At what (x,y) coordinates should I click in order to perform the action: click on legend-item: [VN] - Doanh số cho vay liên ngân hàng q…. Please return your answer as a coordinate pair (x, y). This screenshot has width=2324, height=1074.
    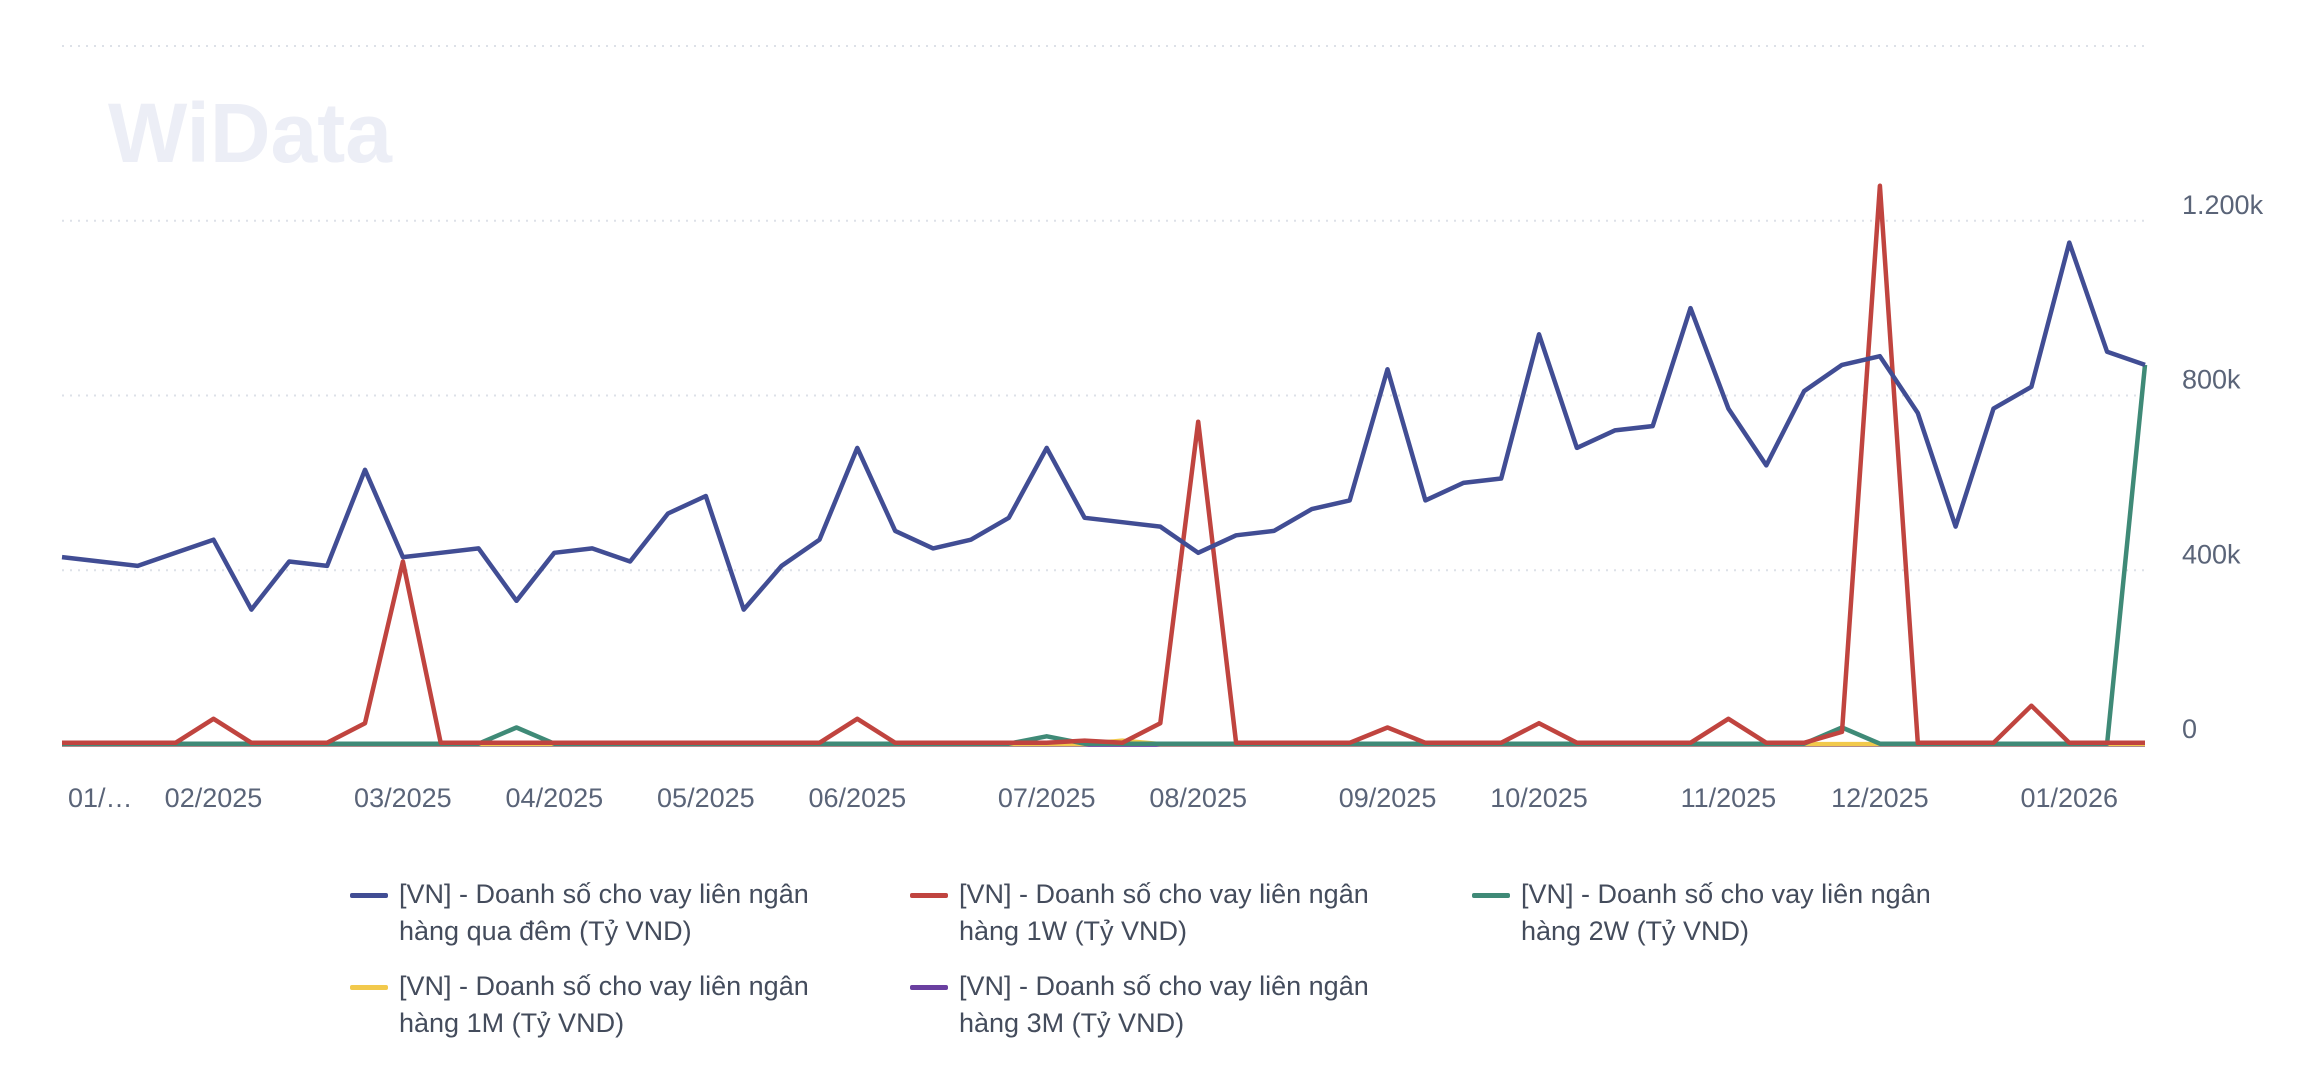
    Looking at the image, I should click on (615, 913).